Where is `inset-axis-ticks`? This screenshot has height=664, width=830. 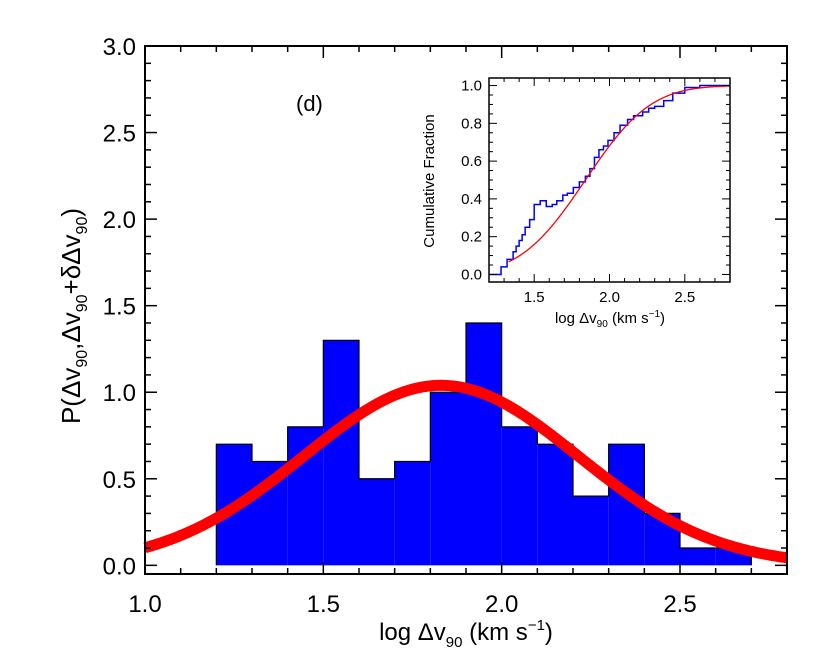 inset-axis-ticks is located at coordinates (609, 180).